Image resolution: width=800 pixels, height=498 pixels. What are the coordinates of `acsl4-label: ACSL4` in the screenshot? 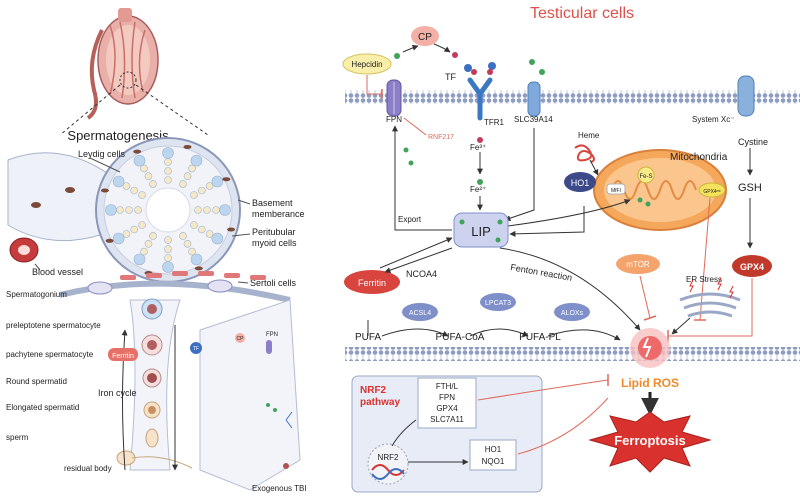 It's located at (420, 313).